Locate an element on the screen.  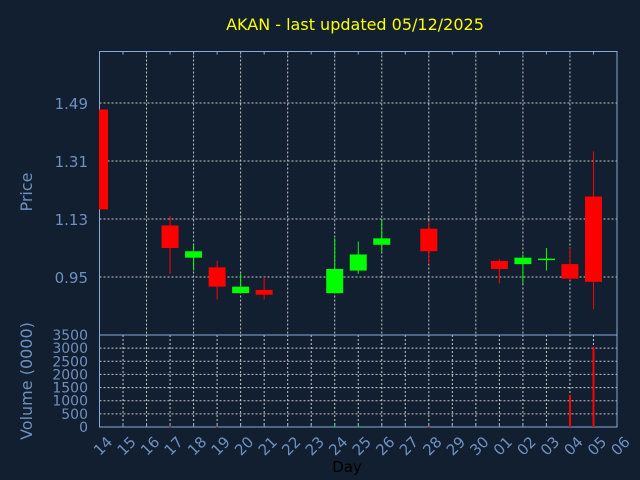
x-tick-label: 29 is located at coordinates (456, 446).